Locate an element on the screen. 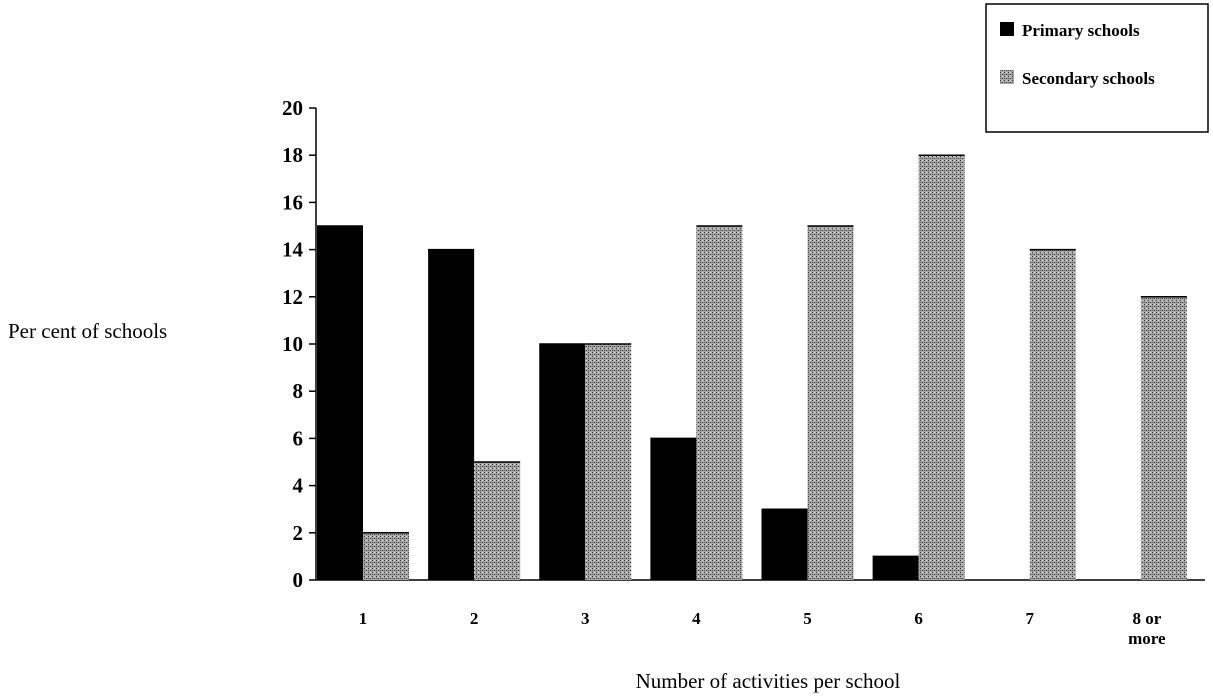 This screenshot has height=696, width=1213. legend-box is located at coordinates (1097, 68).